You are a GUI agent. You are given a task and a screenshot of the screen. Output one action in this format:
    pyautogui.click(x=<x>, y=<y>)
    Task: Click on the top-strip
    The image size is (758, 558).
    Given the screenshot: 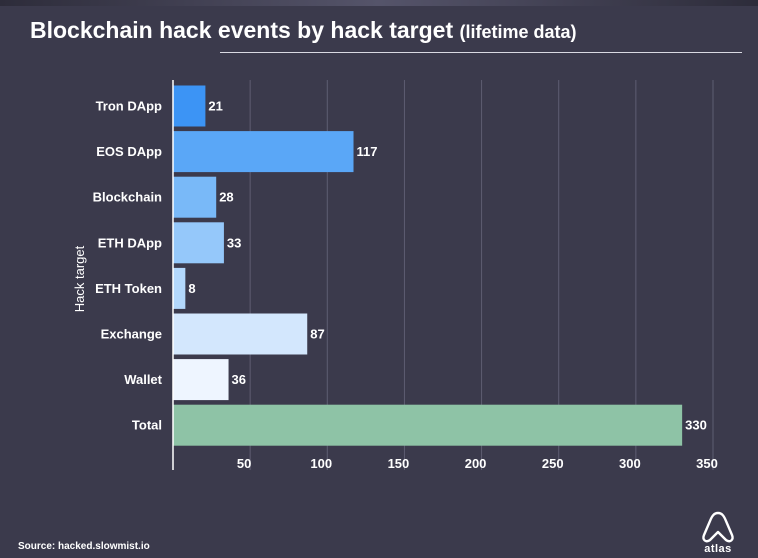 What is the action you would take?
    pyautogui.click(x=379, y=3)
    